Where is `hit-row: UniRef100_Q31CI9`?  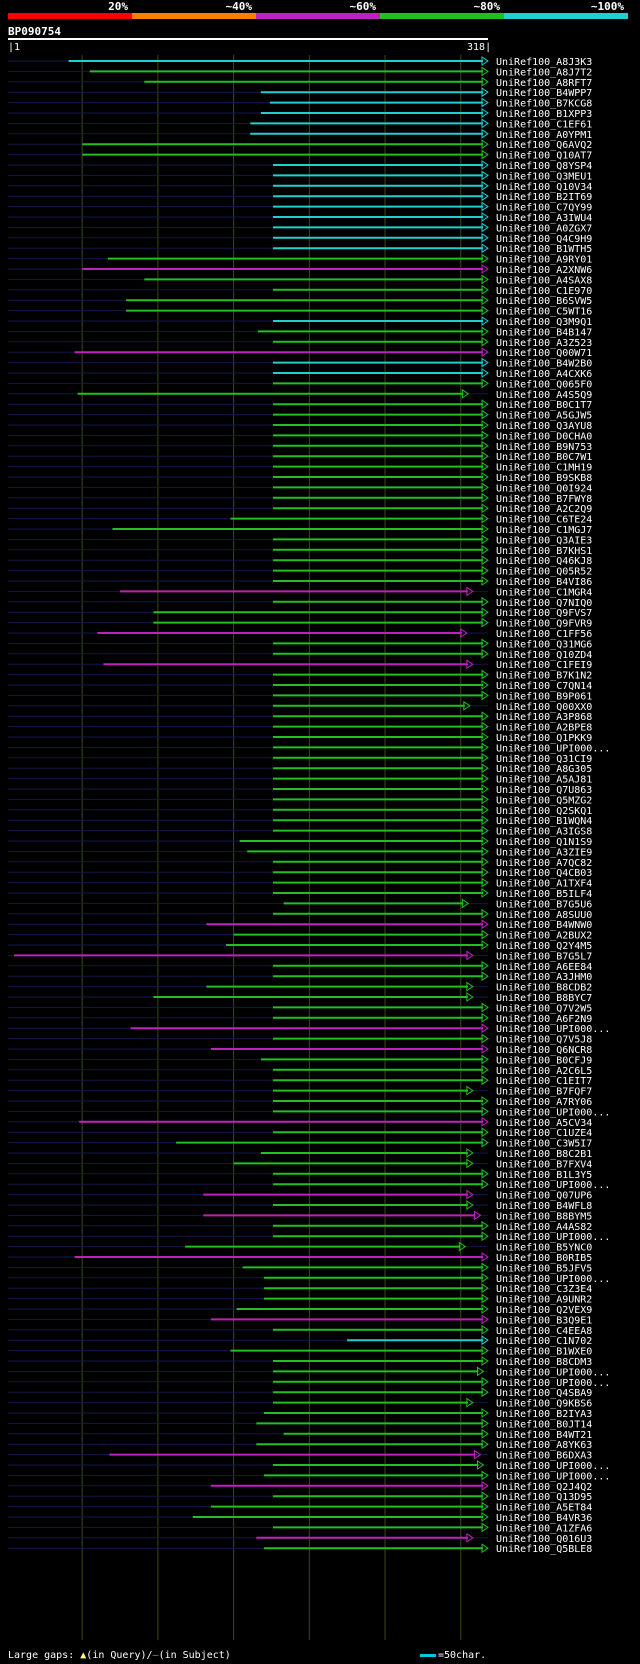 hit-row: UniRef100_Q31CI9 is located at coordinates (300, 758).